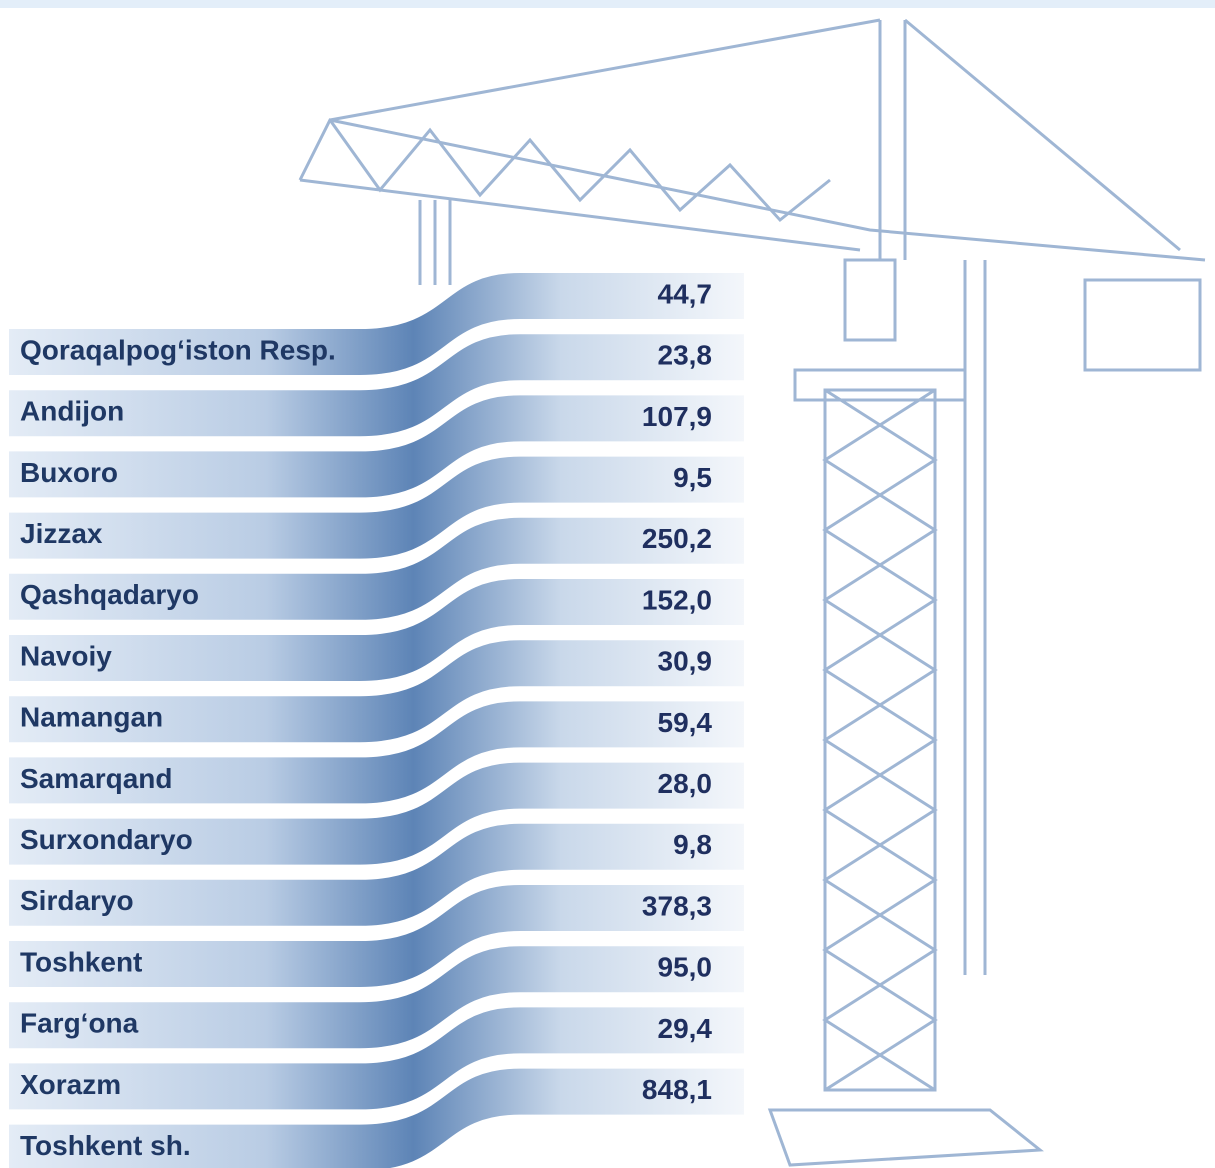 This screenshot has width=1215, height=1168. I want to click on region-value: 28,0, so click(685, 783).